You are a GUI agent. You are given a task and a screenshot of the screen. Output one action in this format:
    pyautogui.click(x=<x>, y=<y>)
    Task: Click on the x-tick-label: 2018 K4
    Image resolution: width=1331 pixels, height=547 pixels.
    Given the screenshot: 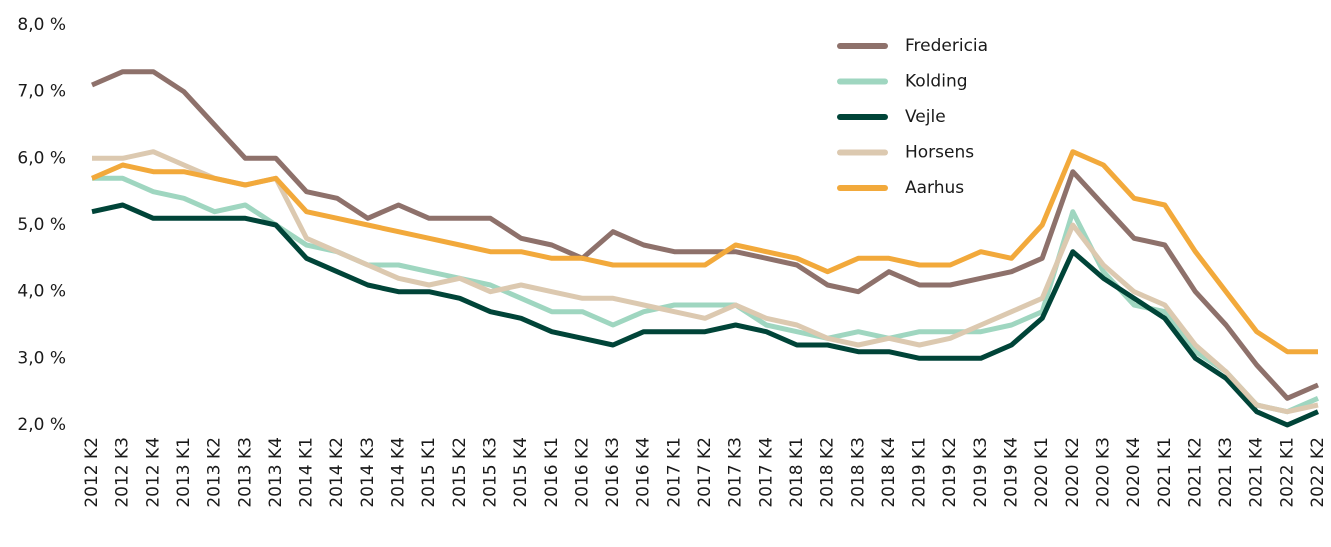 What is the action you would take?
    pyautogui.click(x=889, y=472)
    